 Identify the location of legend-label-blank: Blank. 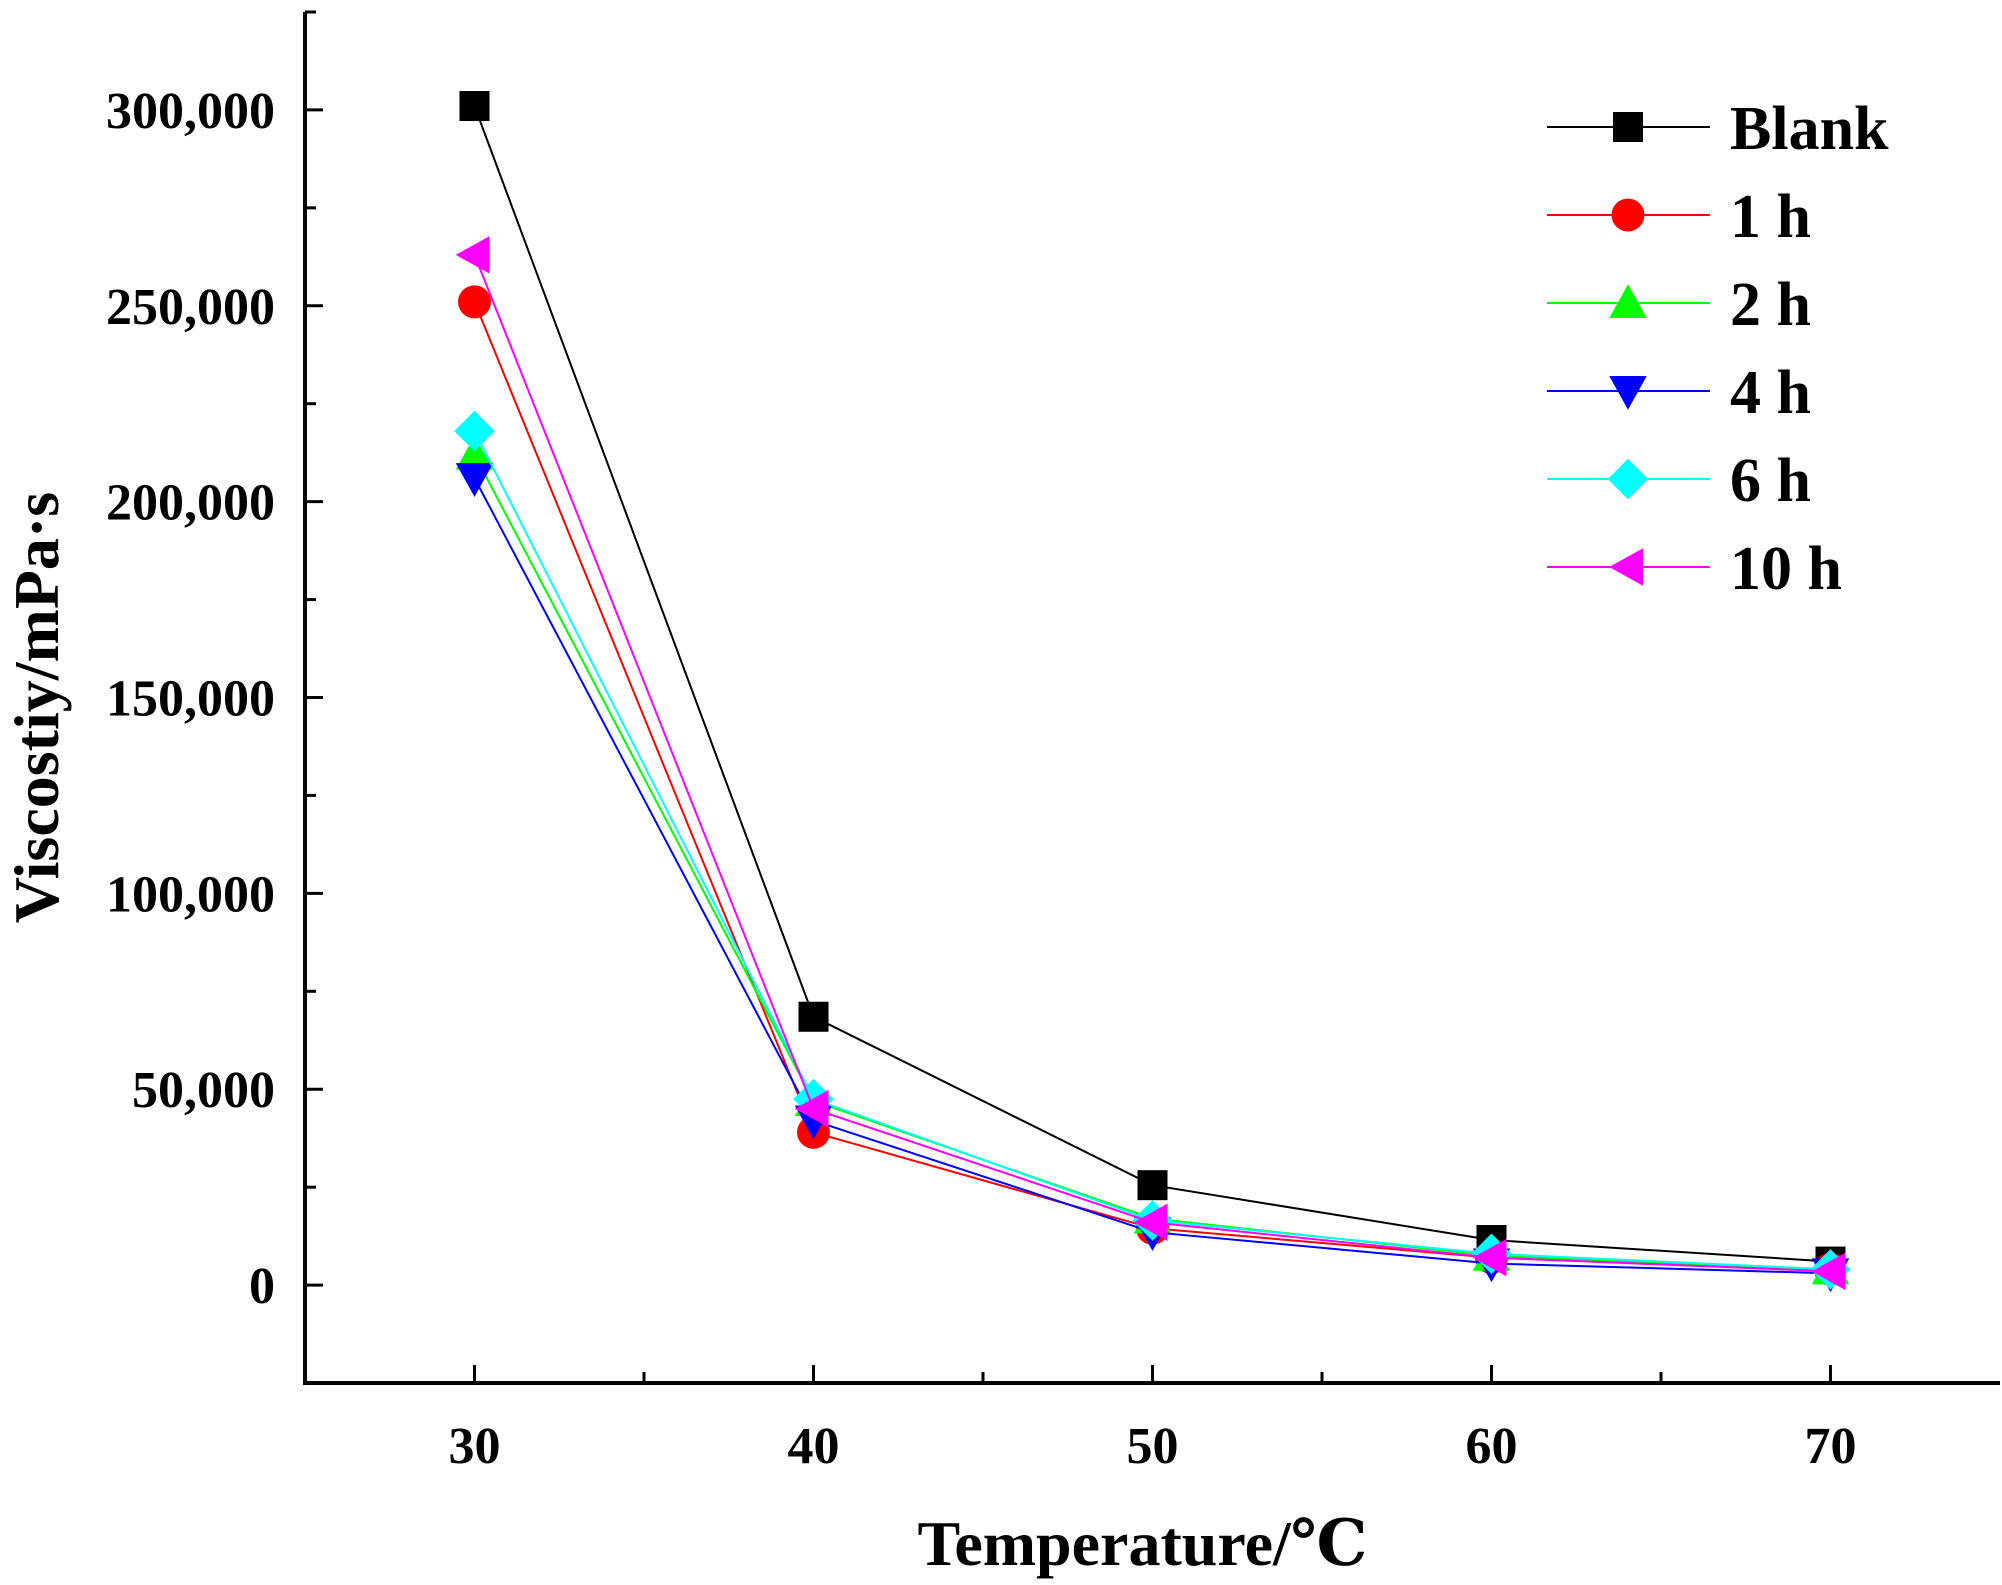
(1809, 129).